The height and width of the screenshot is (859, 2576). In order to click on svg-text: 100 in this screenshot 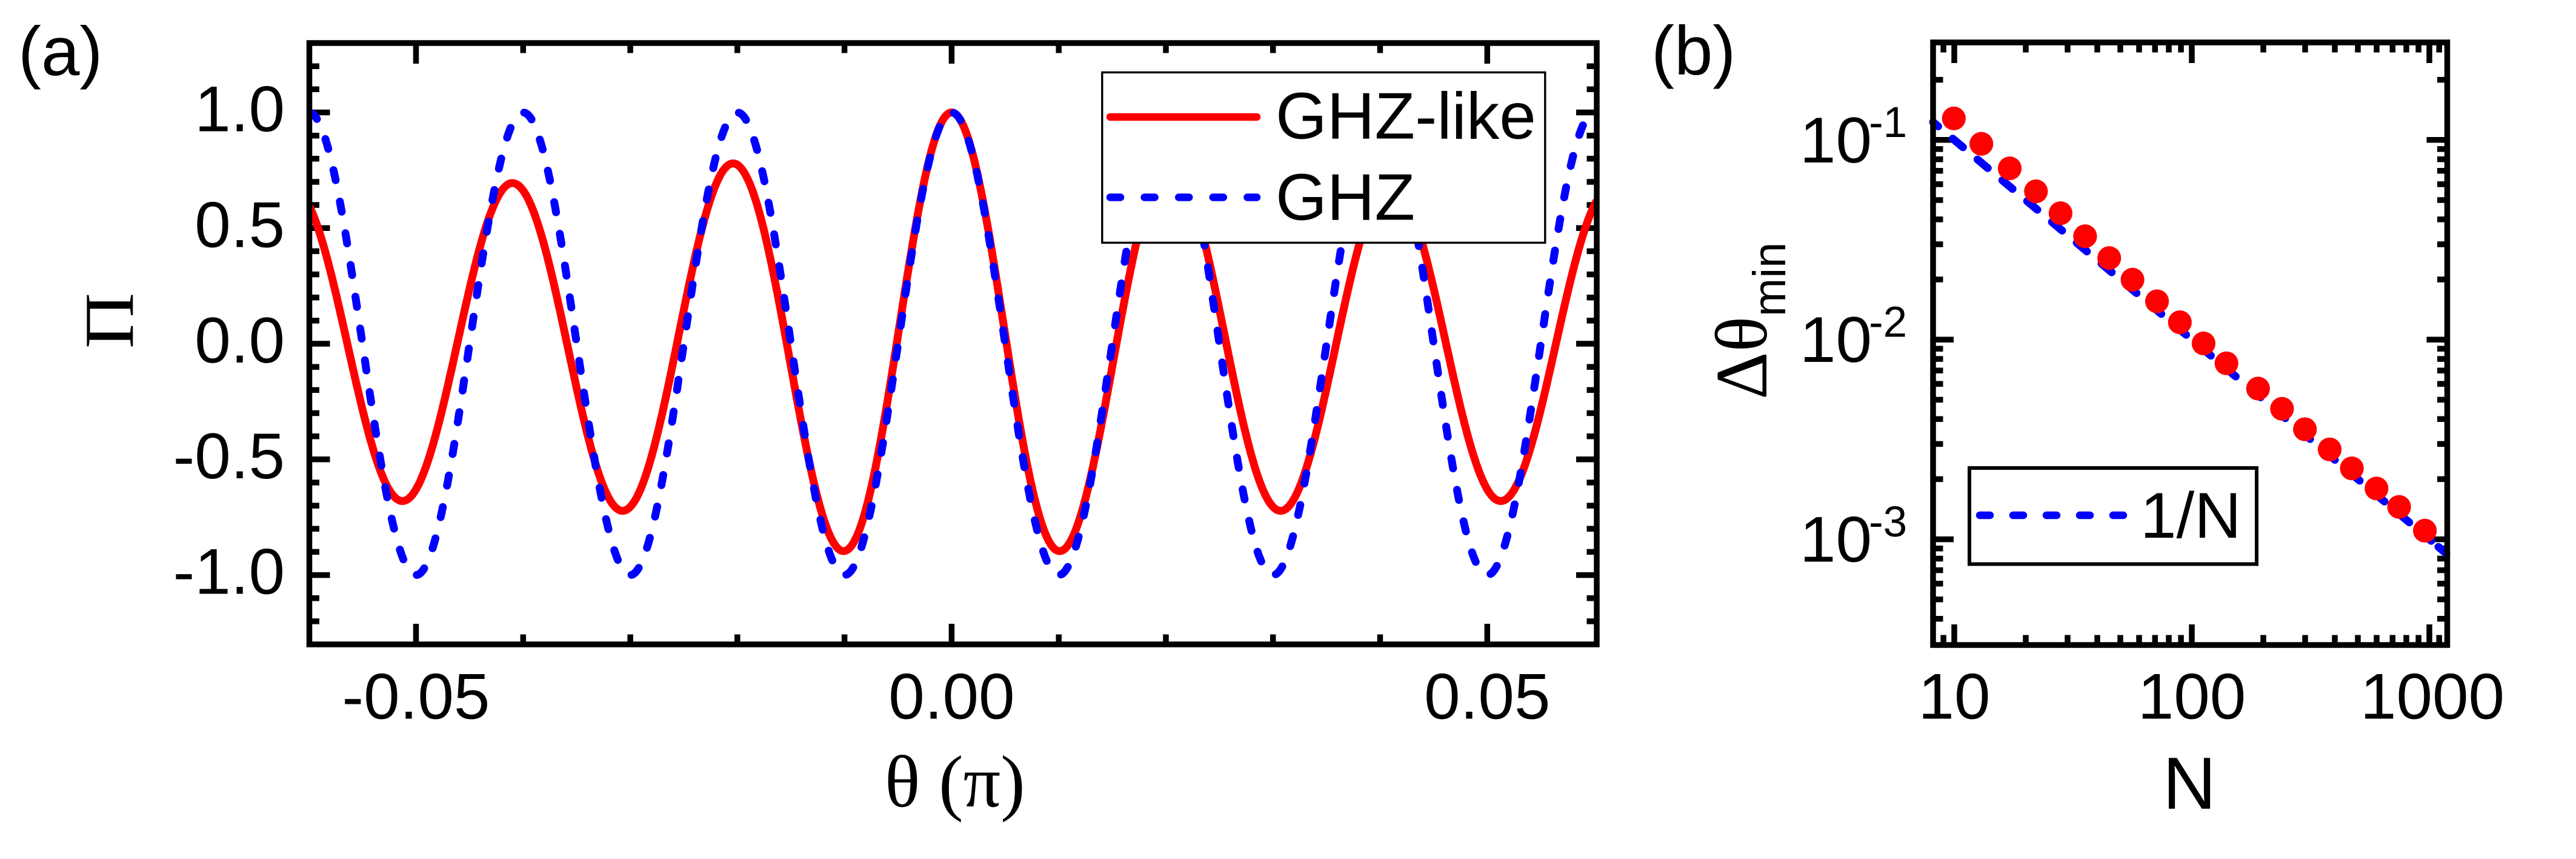, I will do `click(2192, 696)`.